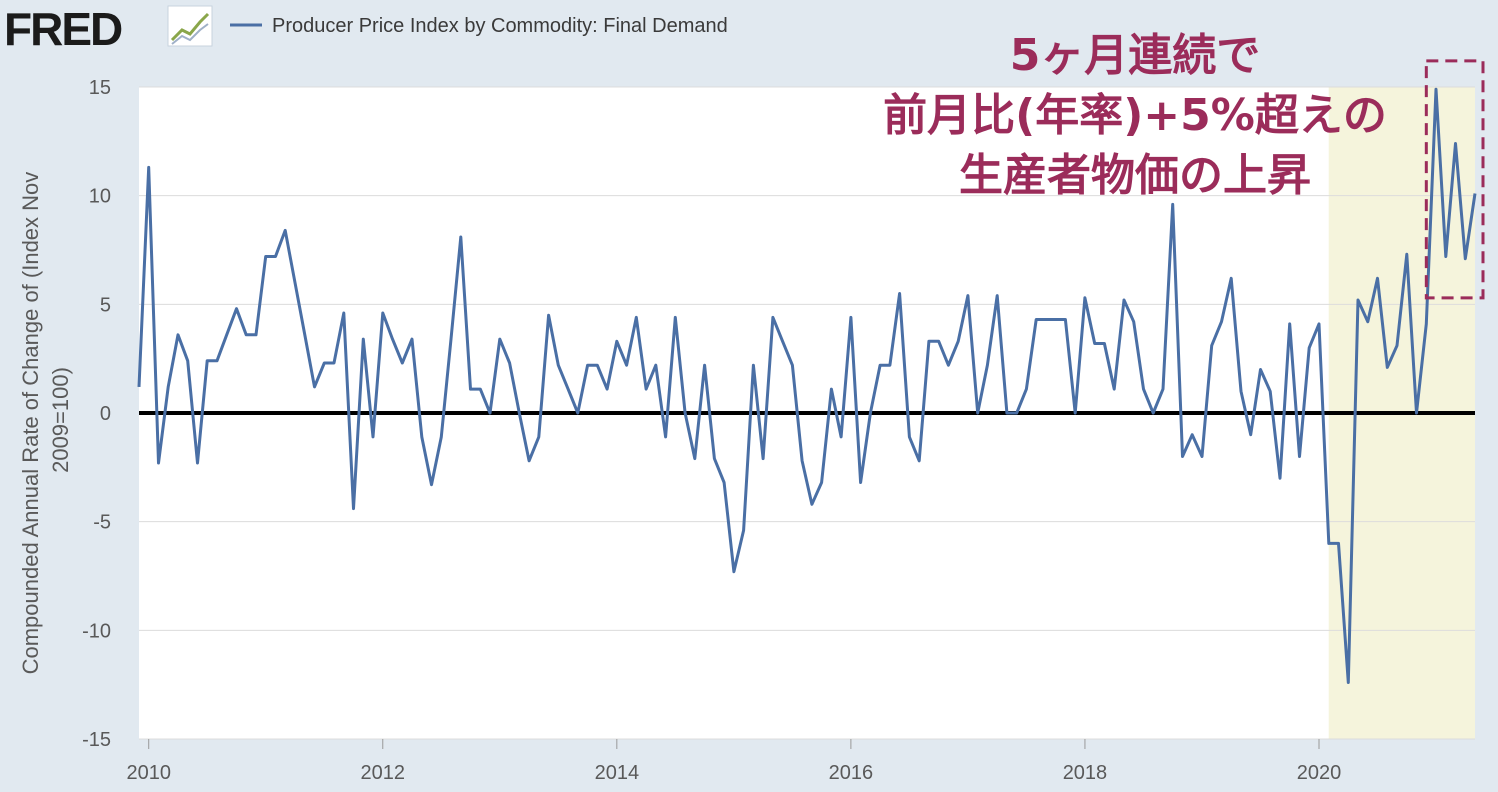 The height and width of the screenshot is (792, 1498). I want to click on y-axis-title-line2: 2009=100), so click(60, 420).